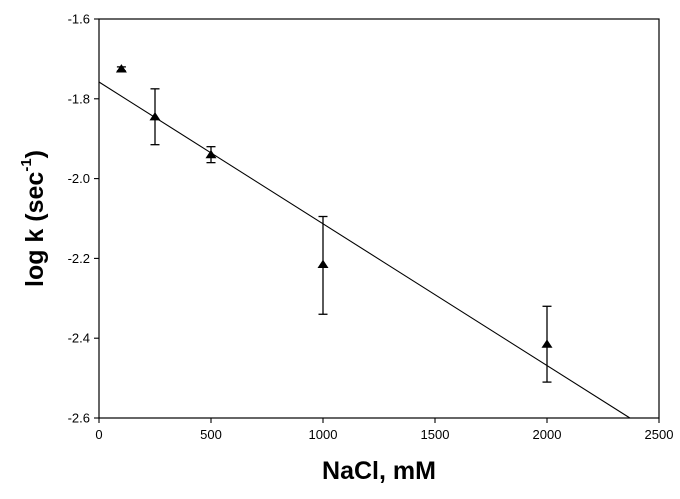  I want to click on x-axis: 0 500 1000 1500 2000 2500, so click(384, 430).